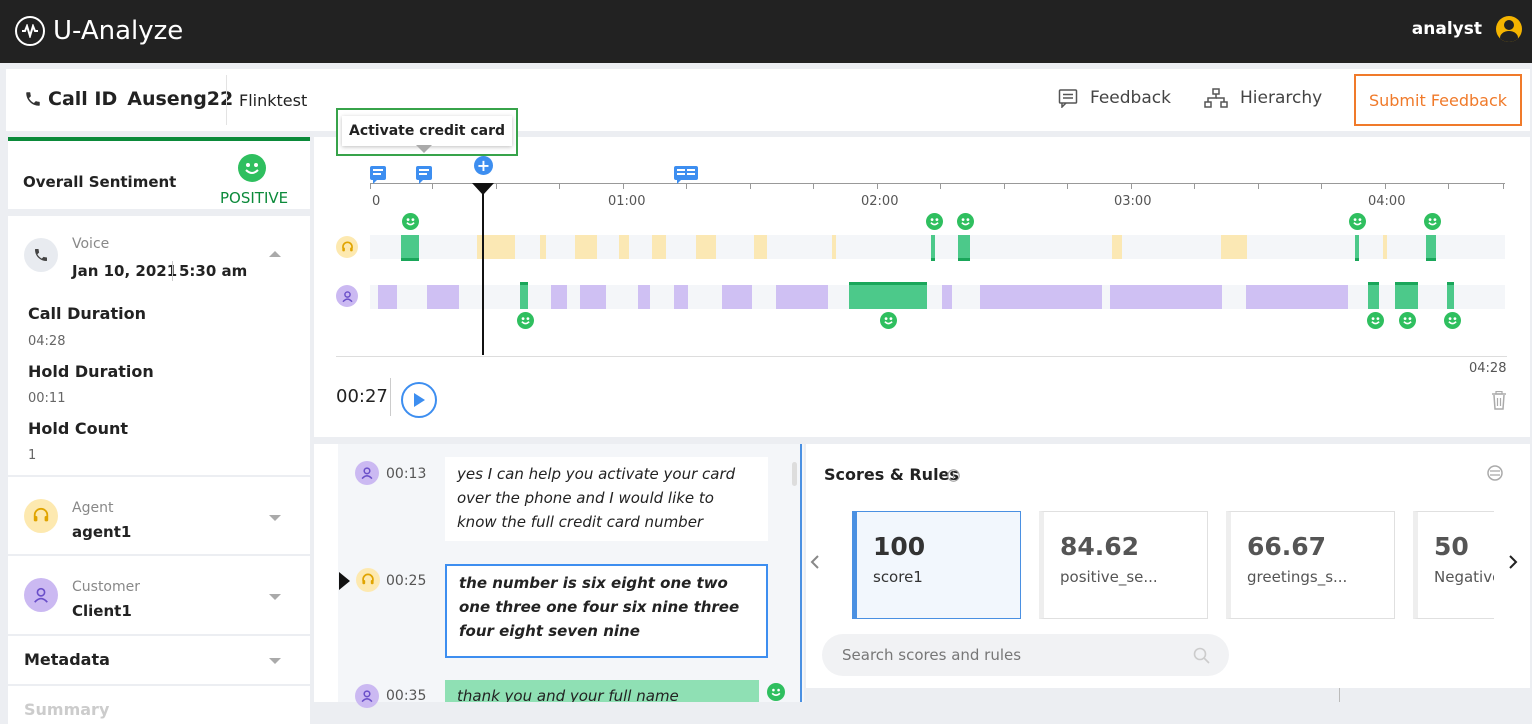  Describe the element at coordinates (794, 474) in the screenshot. I see `transcript-scrollbar` at that location.